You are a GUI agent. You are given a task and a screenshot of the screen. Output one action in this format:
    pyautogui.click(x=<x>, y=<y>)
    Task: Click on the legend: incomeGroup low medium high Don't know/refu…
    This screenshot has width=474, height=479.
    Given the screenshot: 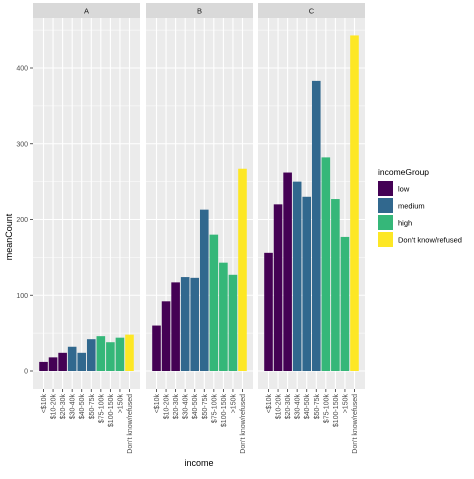 What is the action you would take?
    pyautogui.click(x=420, y=207)
    